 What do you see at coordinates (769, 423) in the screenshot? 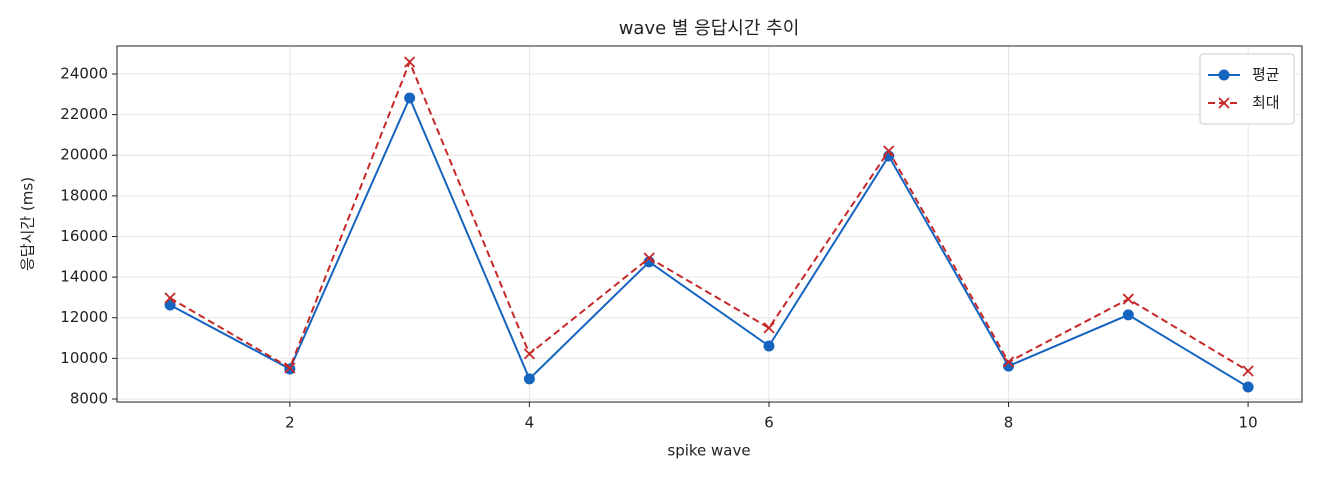
I see `x-tick-label: 6` at bounding box center [769, 423].